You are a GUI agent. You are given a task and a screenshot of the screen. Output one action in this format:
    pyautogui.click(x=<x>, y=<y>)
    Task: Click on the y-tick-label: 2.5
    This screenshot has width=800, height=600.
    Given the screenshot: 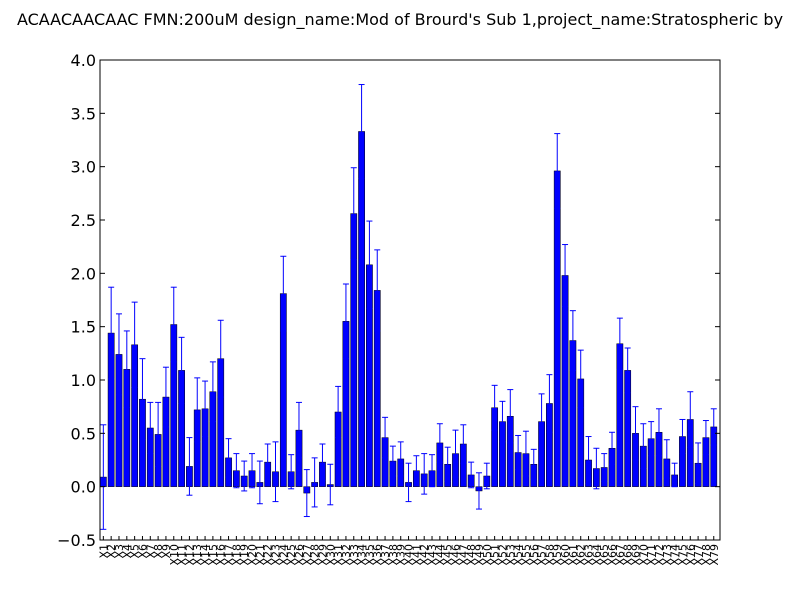 What is the action you would take?
    pyautogui.click(x=83, y=220)
    